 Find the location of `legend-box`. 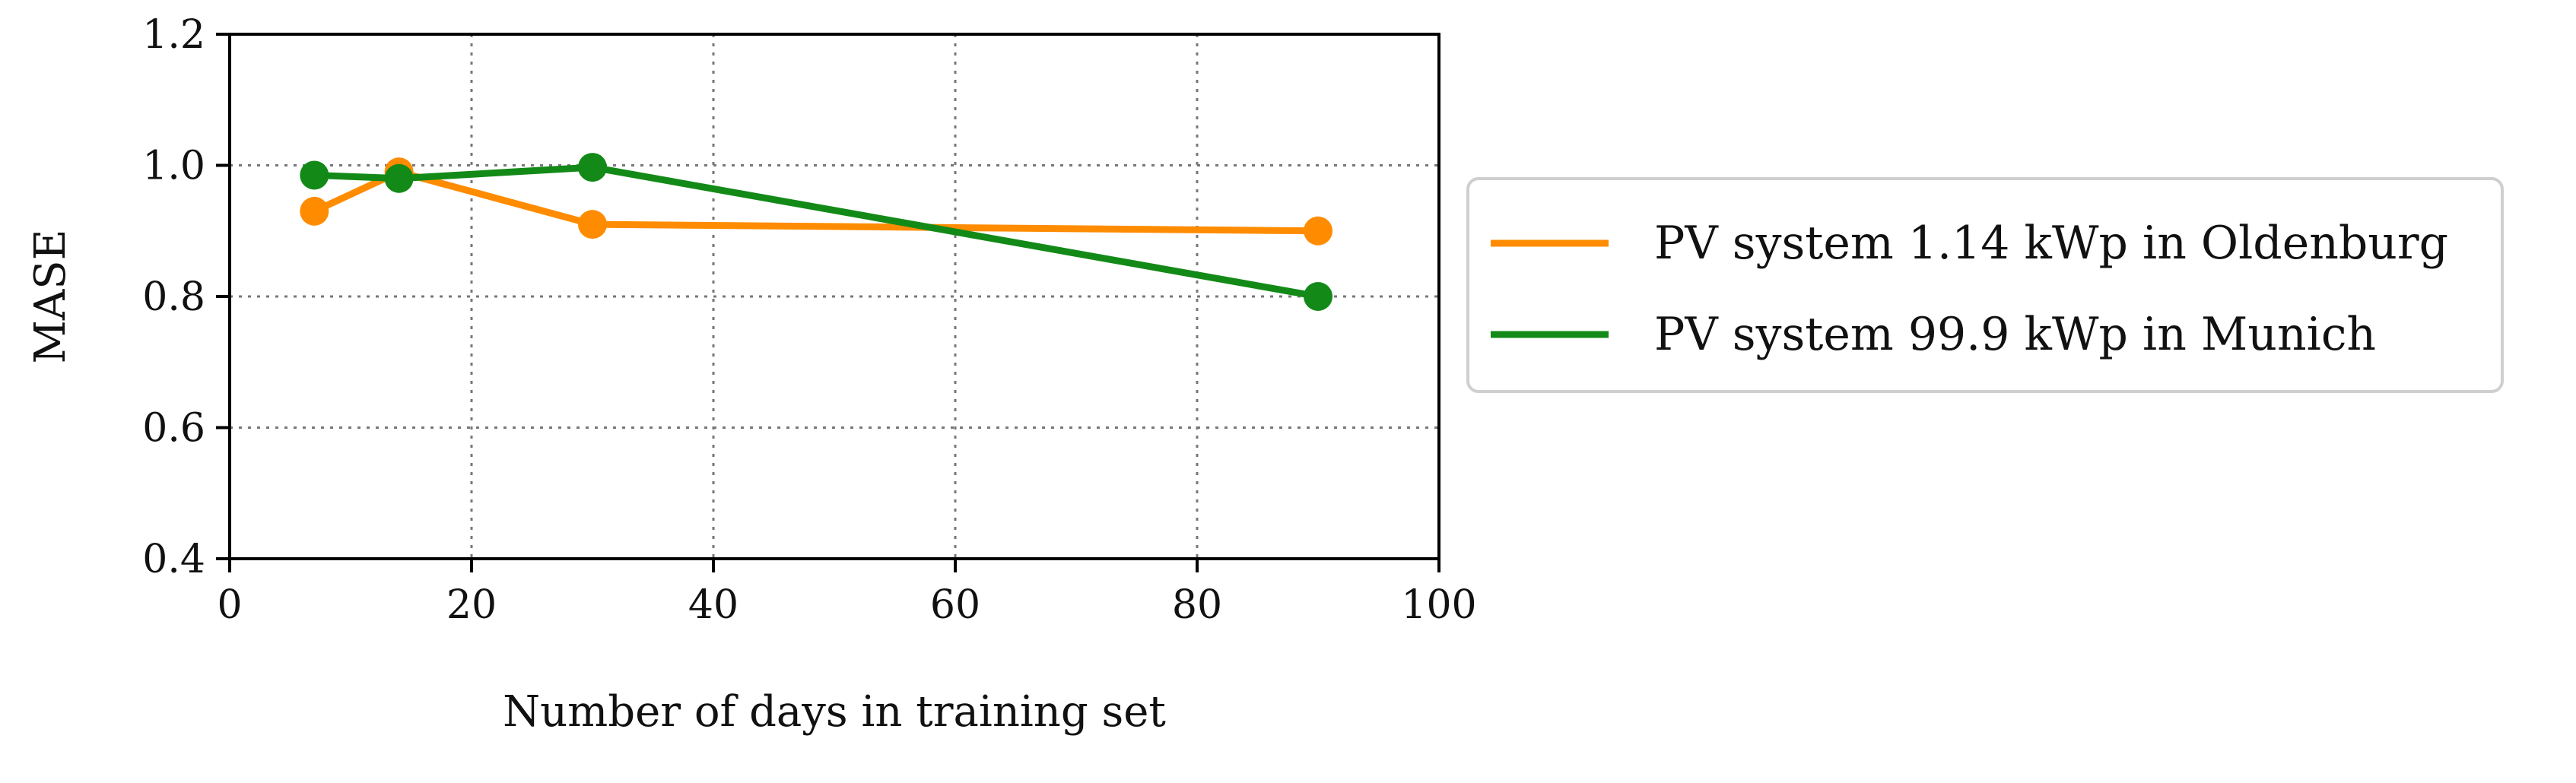

legend-box is located at coordinates (1985, 285).